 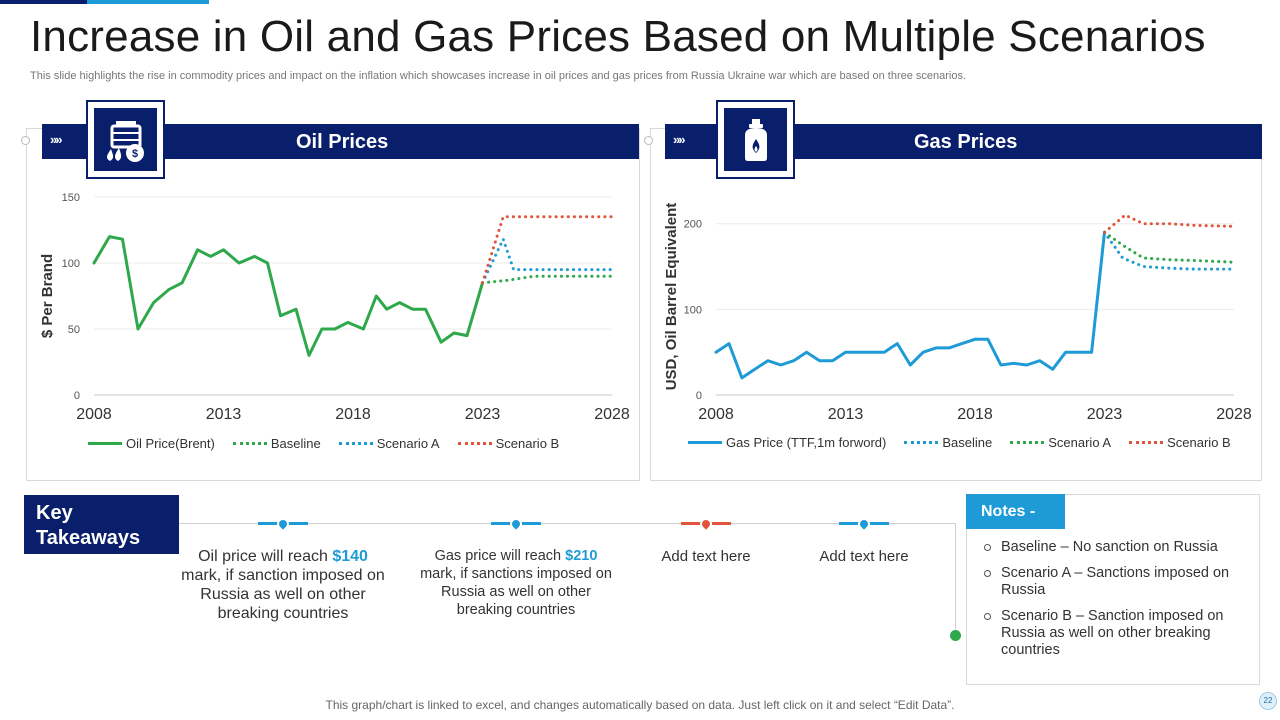 I want to click on gas-panel-heading: Gas Prices, so click(x=966, y=142).